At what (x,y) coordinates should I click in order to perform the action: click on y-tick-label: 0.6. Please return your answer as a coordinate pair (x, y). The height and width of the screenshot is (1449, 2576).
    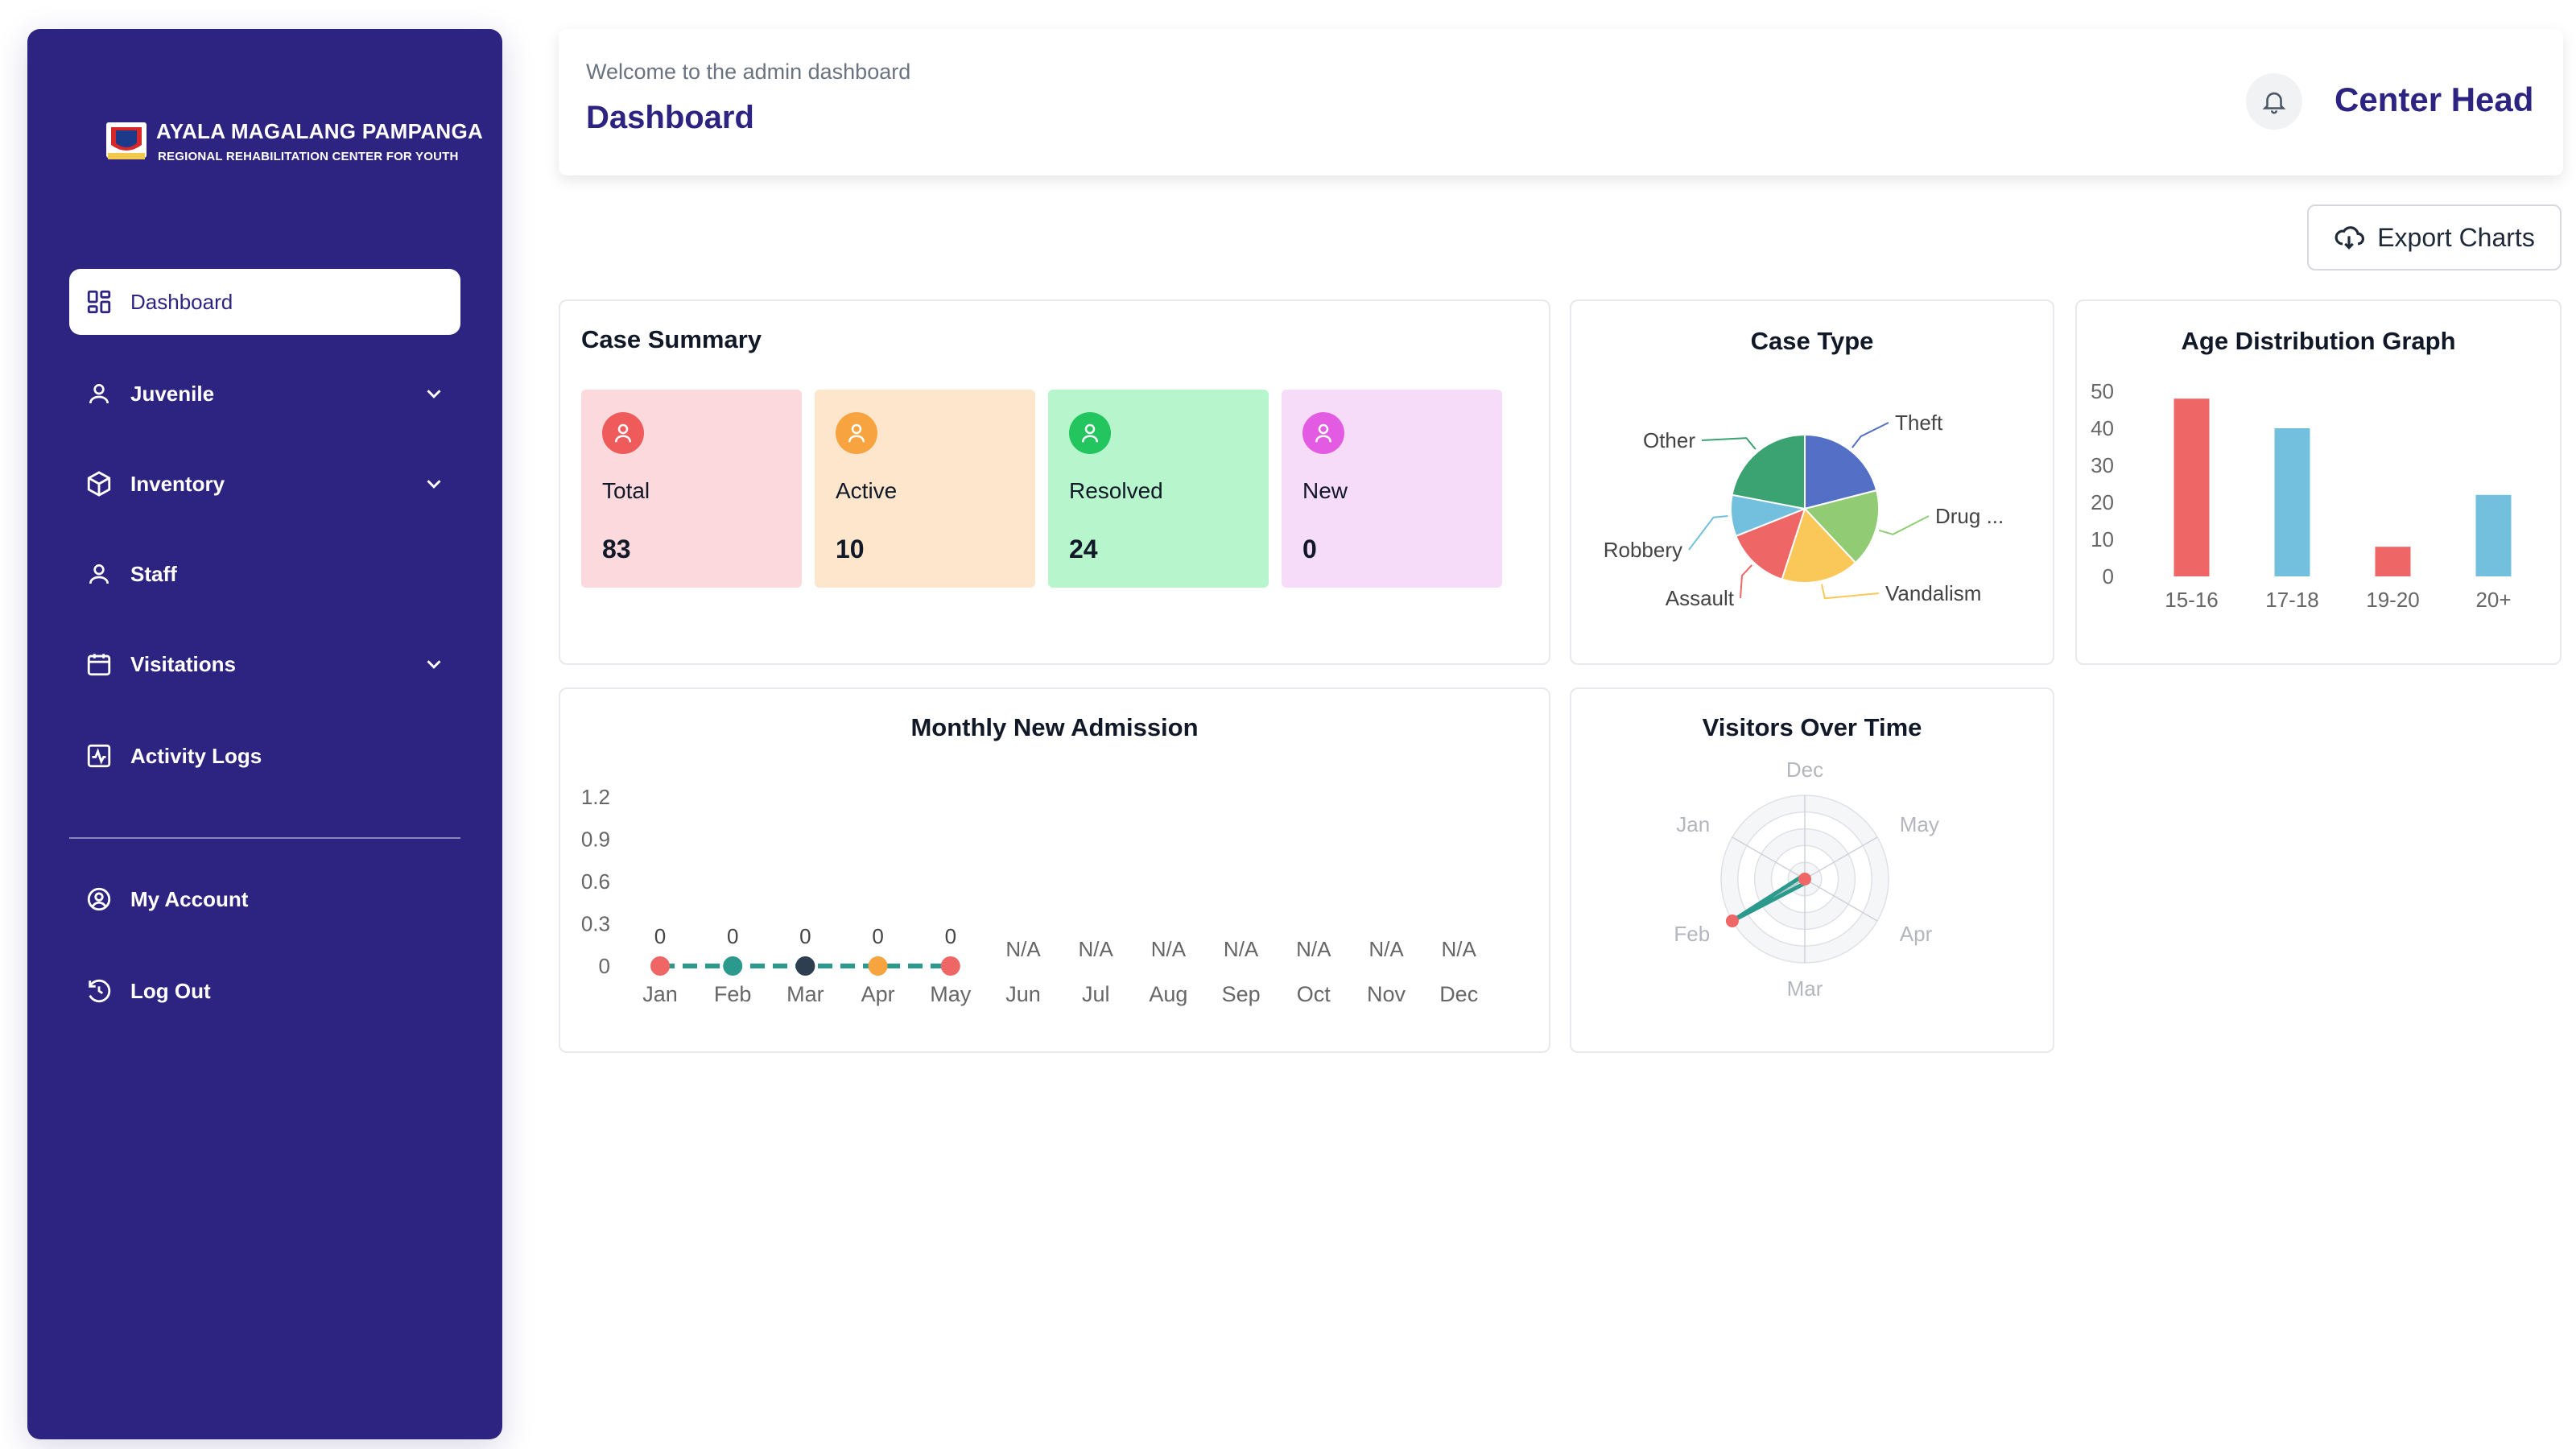
    Looking at the image, I should click on (595, 882).